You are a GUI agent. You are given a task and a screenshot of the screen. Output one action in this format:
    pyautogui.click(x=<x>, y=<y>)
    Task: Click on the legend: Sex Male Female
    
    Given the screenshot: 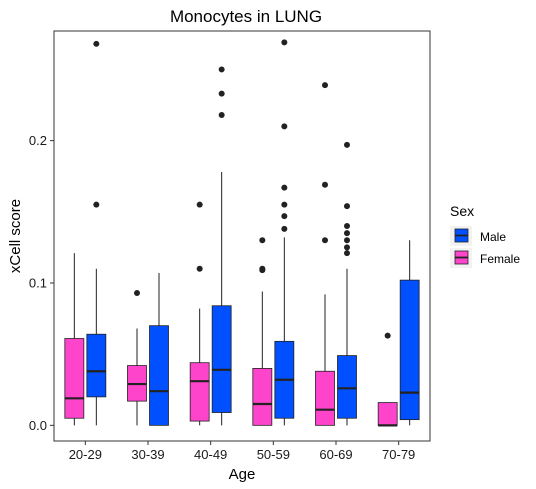 What is the action you would take?
    pyautogui.click(x=485, y=235)
    